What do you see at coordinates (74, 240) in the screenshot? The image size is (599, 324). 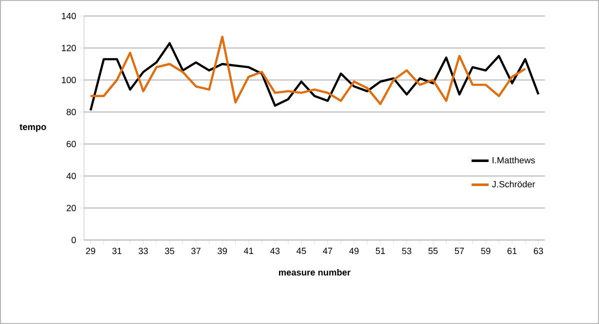 I see `y-tick-label: 0` at bounding box center [74, 240].